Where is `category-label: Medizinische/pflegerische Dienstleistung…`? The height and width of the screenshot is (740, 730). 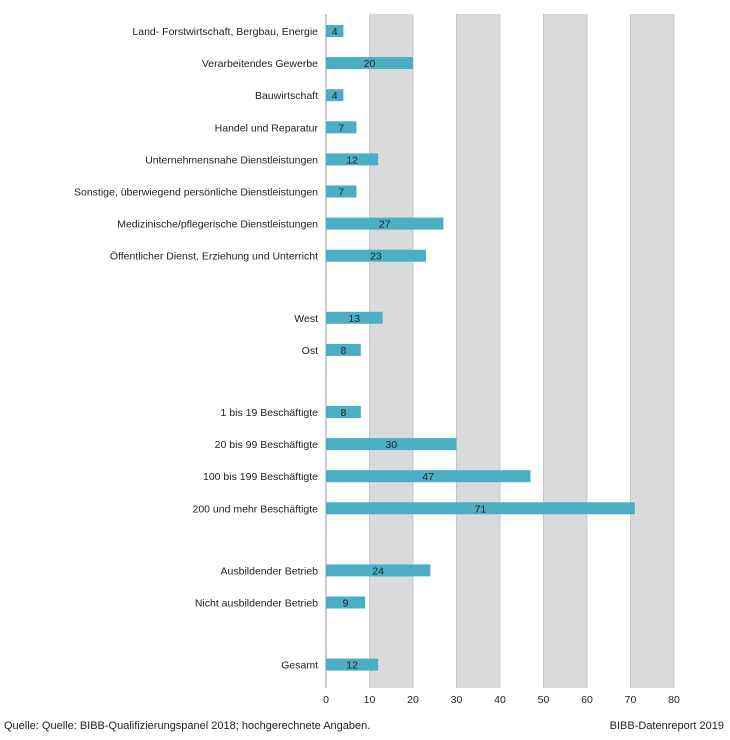
category-label: Medizinische/pflegerische Dienstleistung… is located at coordinates (217, 225).